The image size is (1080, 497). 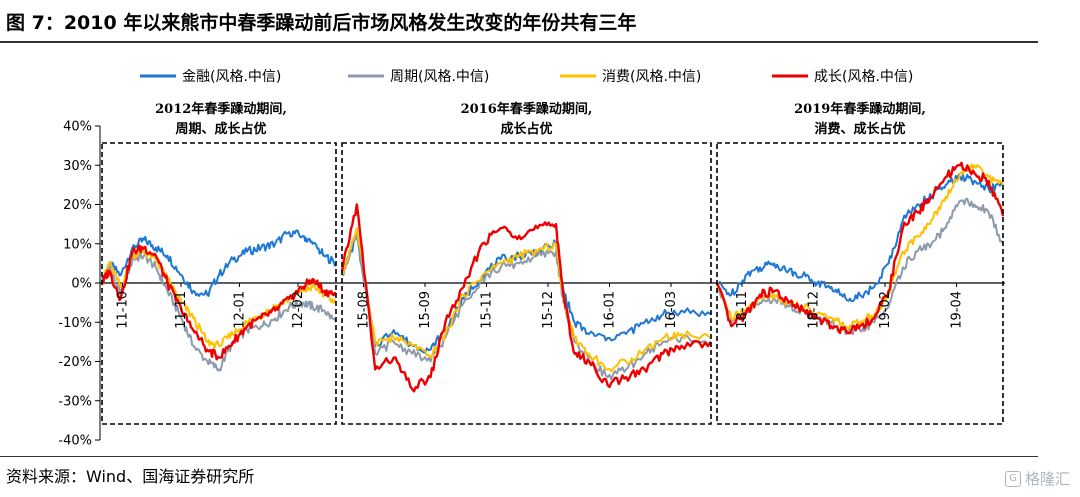 I want to click on chart-title: 图 7：2010 年以来熊市中春季躁动前后市场风格发生改变的年份共有三年, so click(x=321, y=23).